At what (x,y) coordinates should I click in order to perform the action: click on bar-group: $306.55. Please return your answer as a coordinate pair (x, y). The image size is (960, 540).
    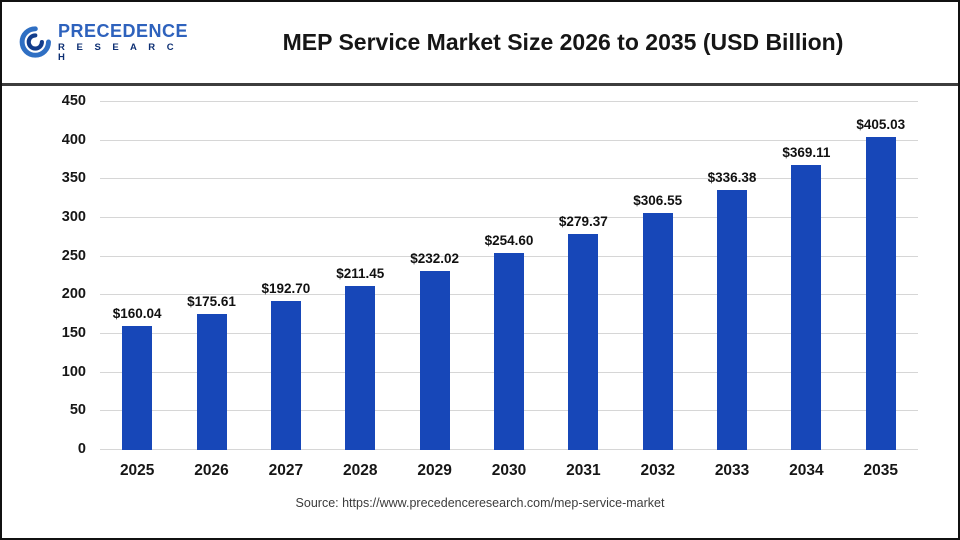
    Looking at the image, I should click on (658, 276).